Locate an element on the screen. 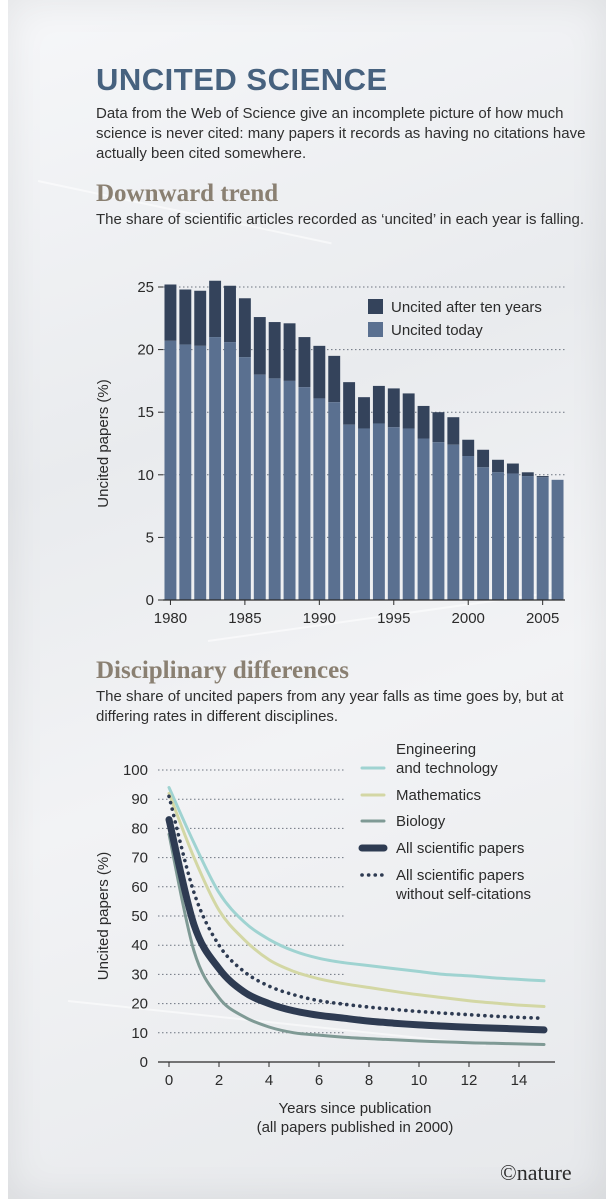 The image size is (613, 1199). x-tick-label: 2 is located at coordinates (219, 1080).